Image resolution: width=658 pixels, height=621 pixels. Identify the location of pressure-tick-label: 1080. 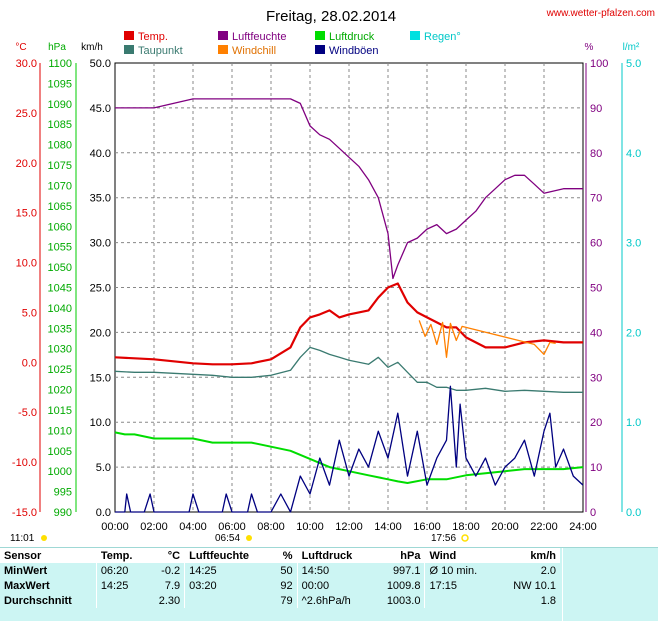
(60, 146).